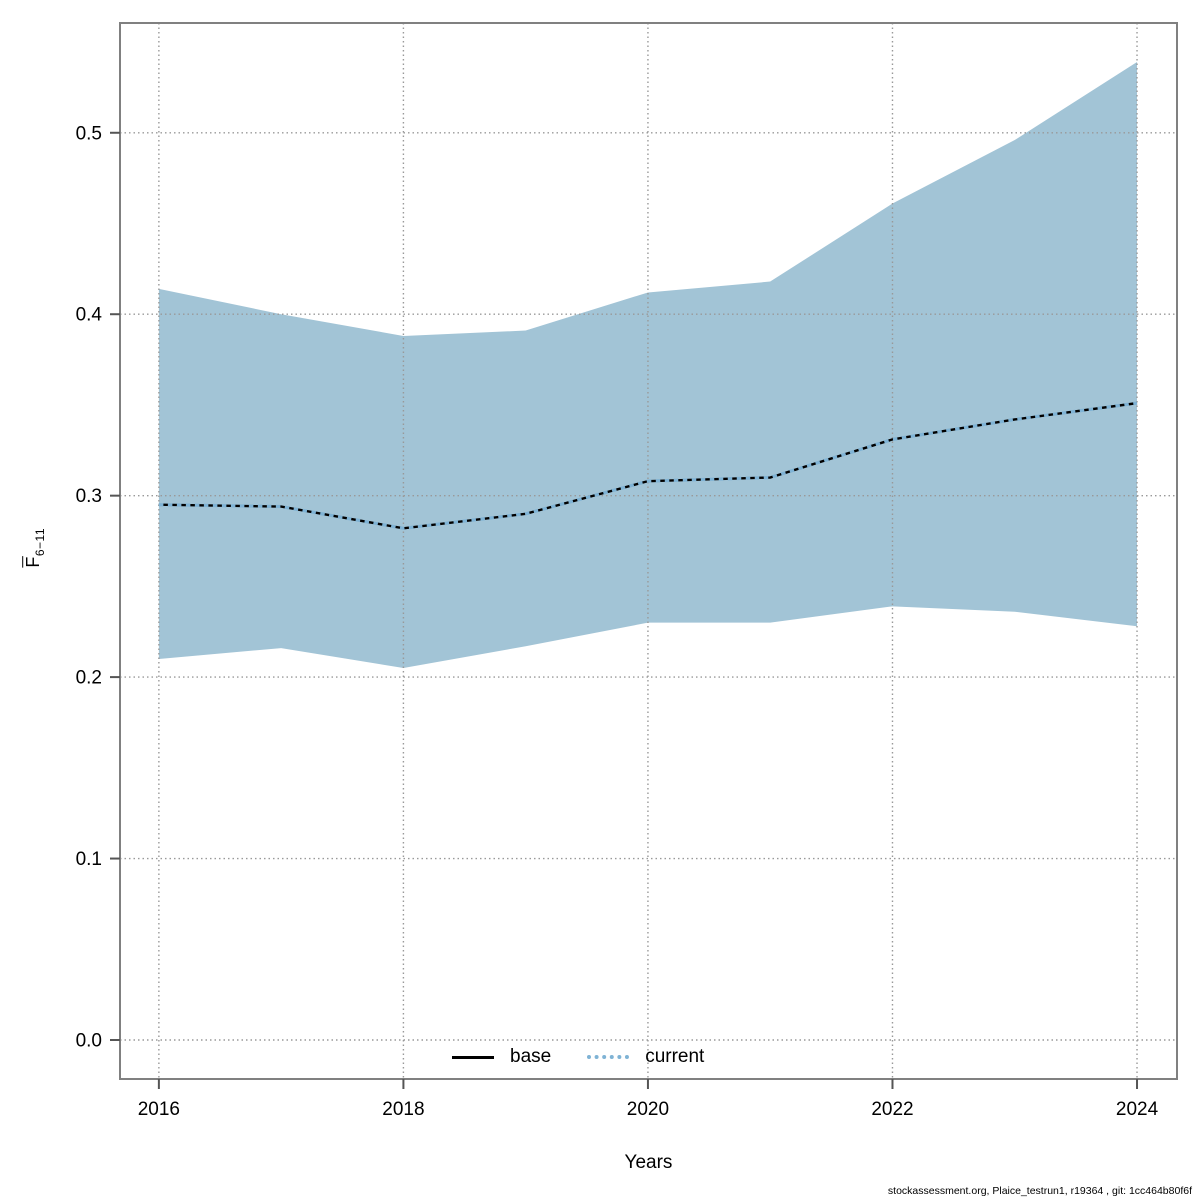 This screenshot has height=1200, width=1200. Describe the element at coordinates (892, 1109) in the screenshot. I see `x-tick-label-2022: 2022` at that location.